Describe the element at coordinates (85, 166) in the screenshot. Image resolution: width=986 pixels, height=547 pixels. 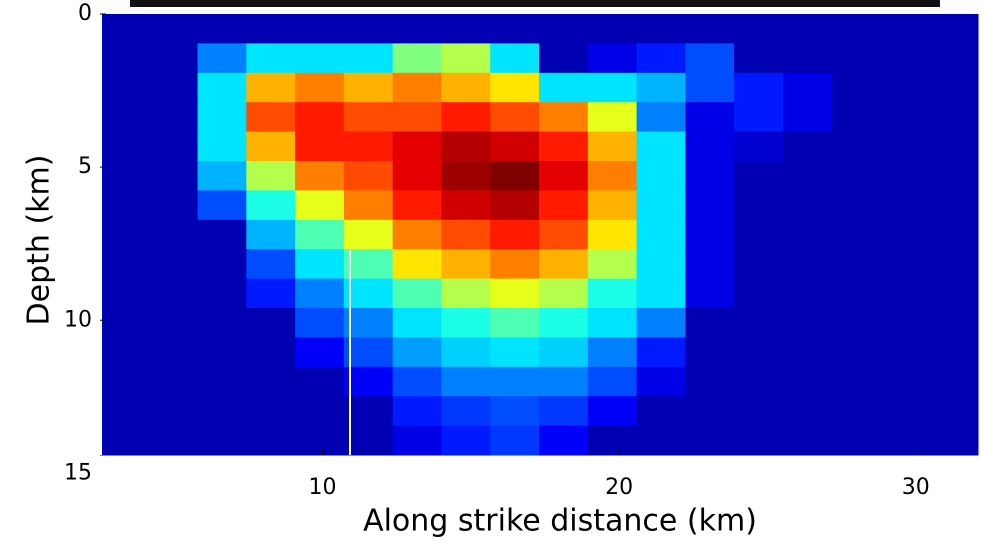
I see `y-tick-label: 5` at that location.